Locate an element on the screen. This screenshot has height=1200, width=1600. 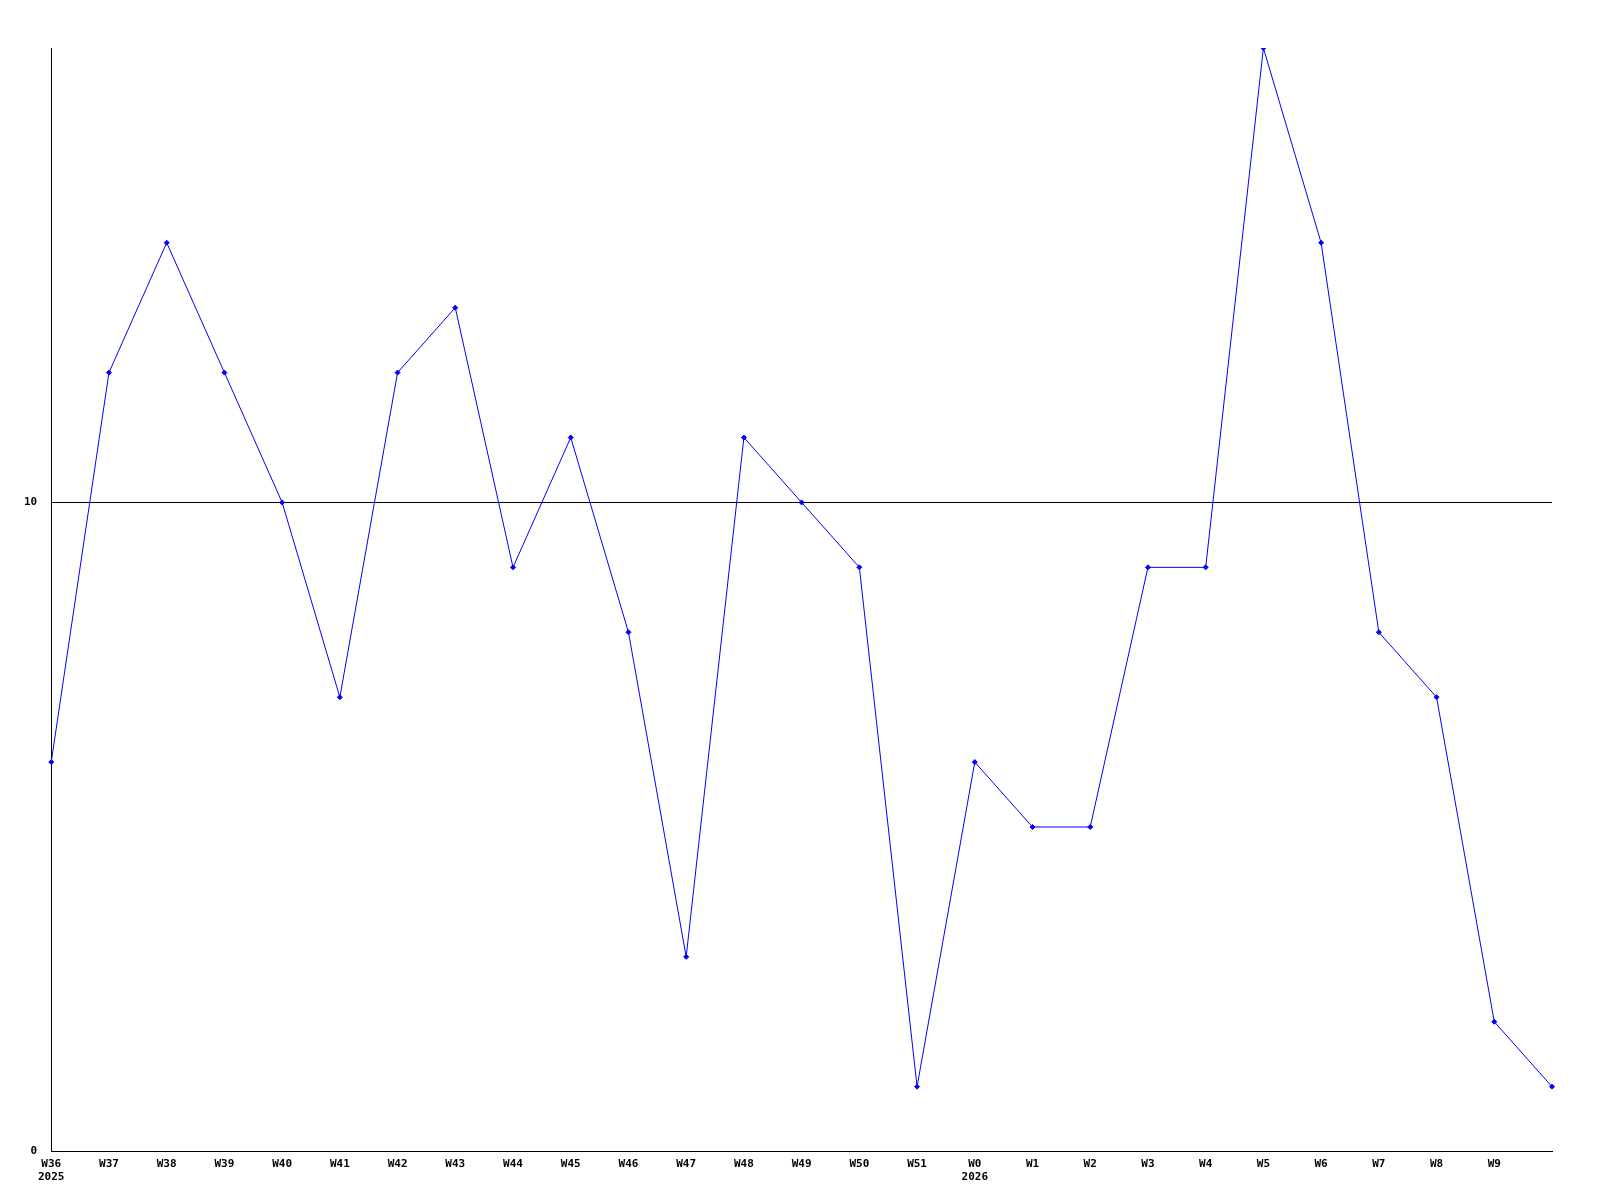
x-tick-label: W36 2025 is located at coordinates (51, 1170).